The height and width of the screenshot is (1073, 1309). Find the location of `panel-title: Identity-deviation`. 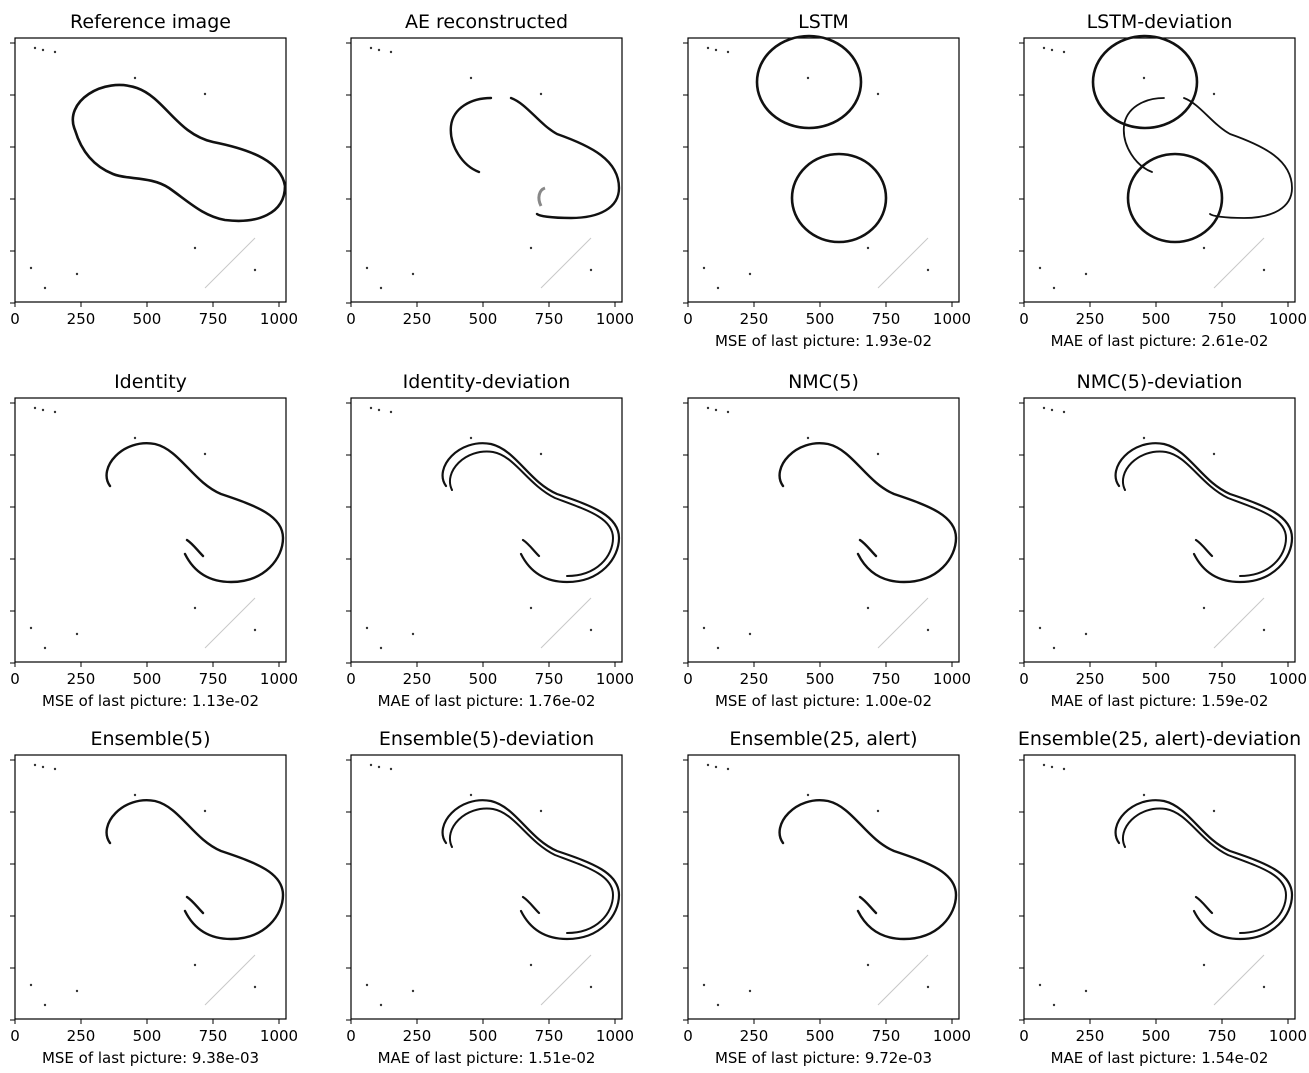

panel-title: Identity-deviation is located at coordinates (487, 382).